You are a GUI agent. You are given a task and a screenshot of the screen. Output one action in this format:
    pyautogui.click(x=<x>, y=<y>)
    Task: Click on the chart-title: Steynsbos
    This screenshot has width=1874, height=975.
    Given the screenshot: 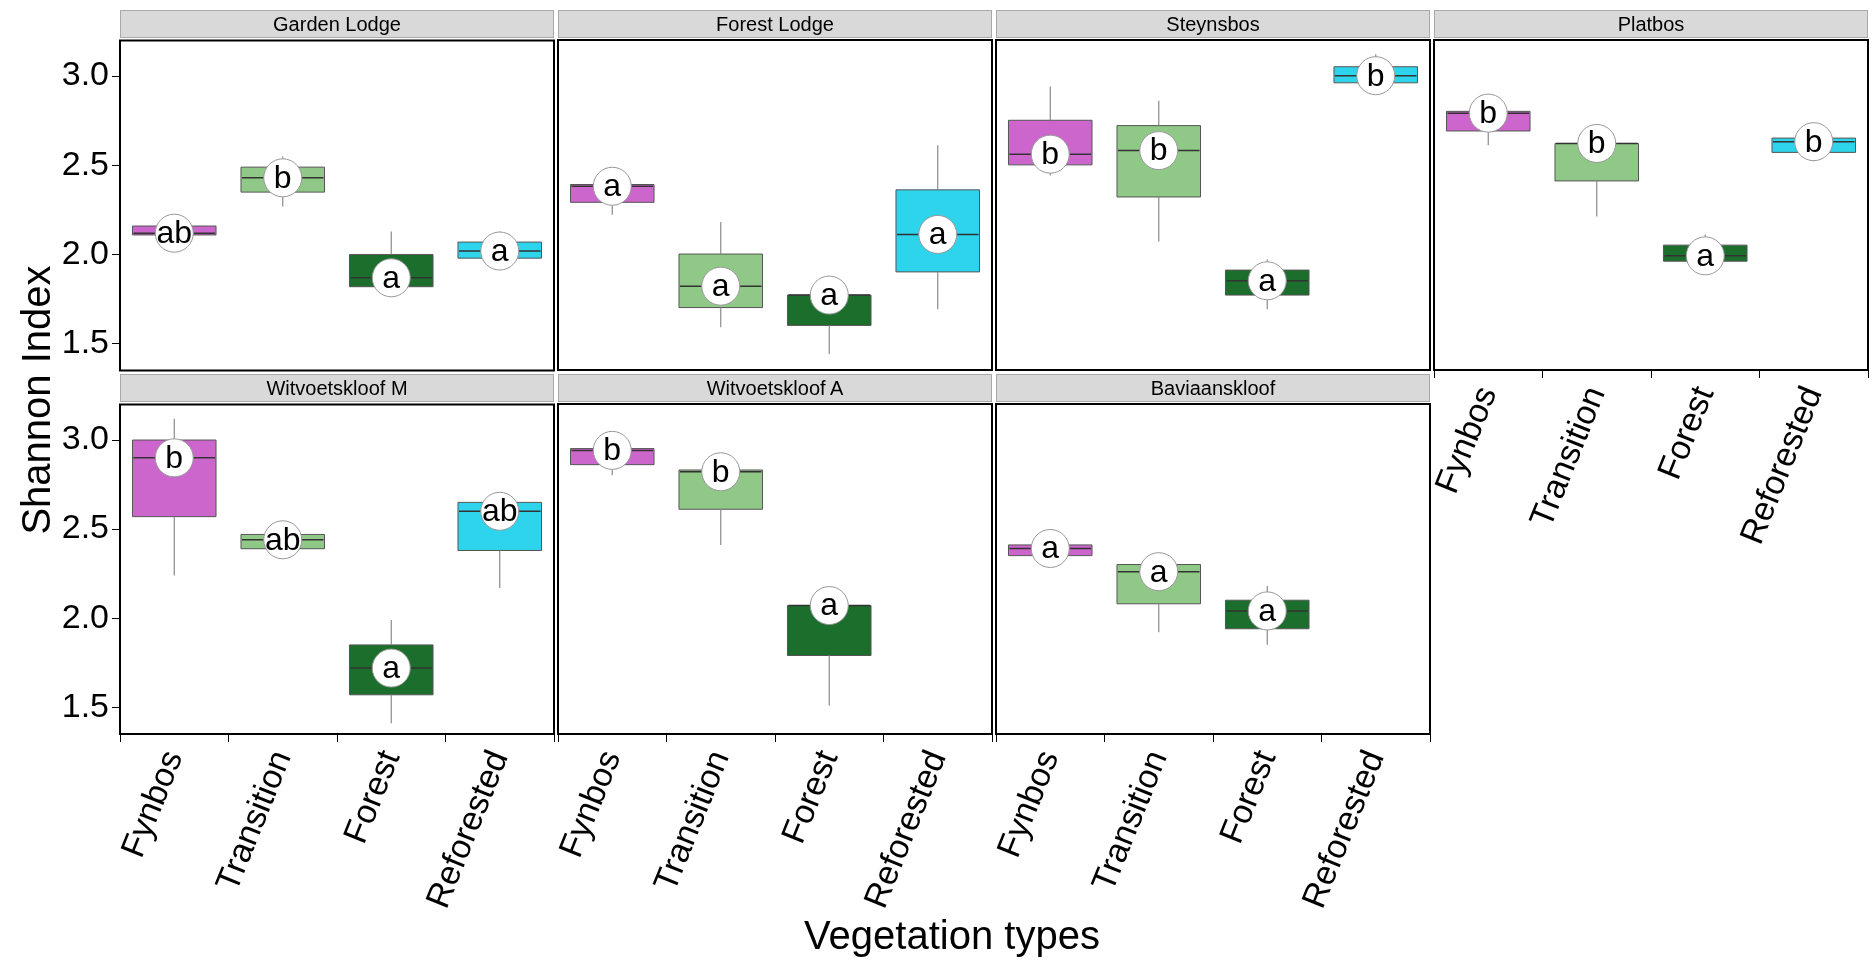 What is the action you would take?
    pyautogui.click(x=1213, y=24)
    